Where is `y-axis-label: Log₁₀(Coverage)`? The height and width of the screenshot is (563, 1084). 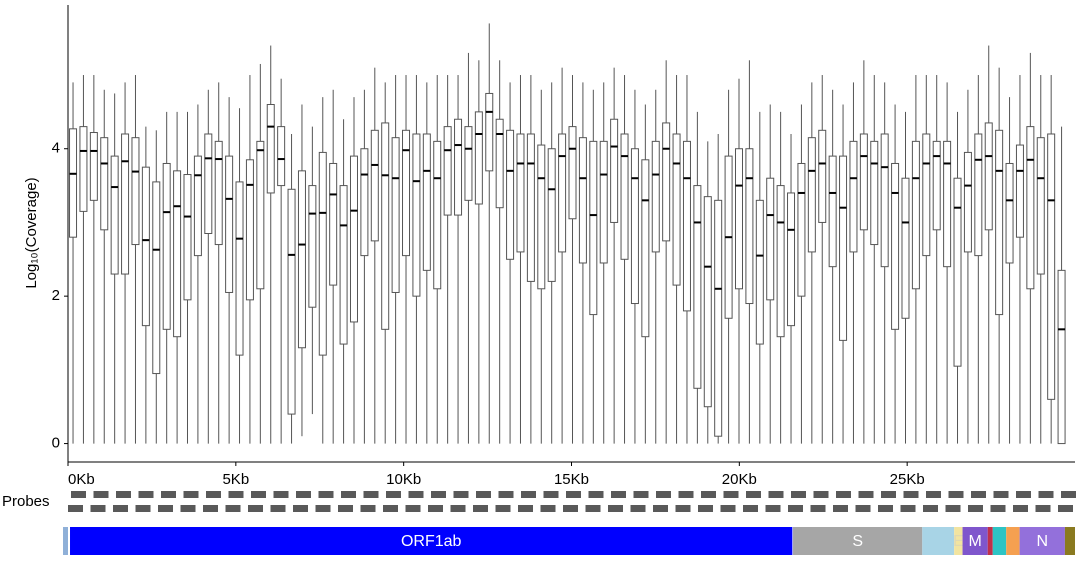
y-axis-label: Log₁₀(Coverage) is located at coordinates (31, 232).